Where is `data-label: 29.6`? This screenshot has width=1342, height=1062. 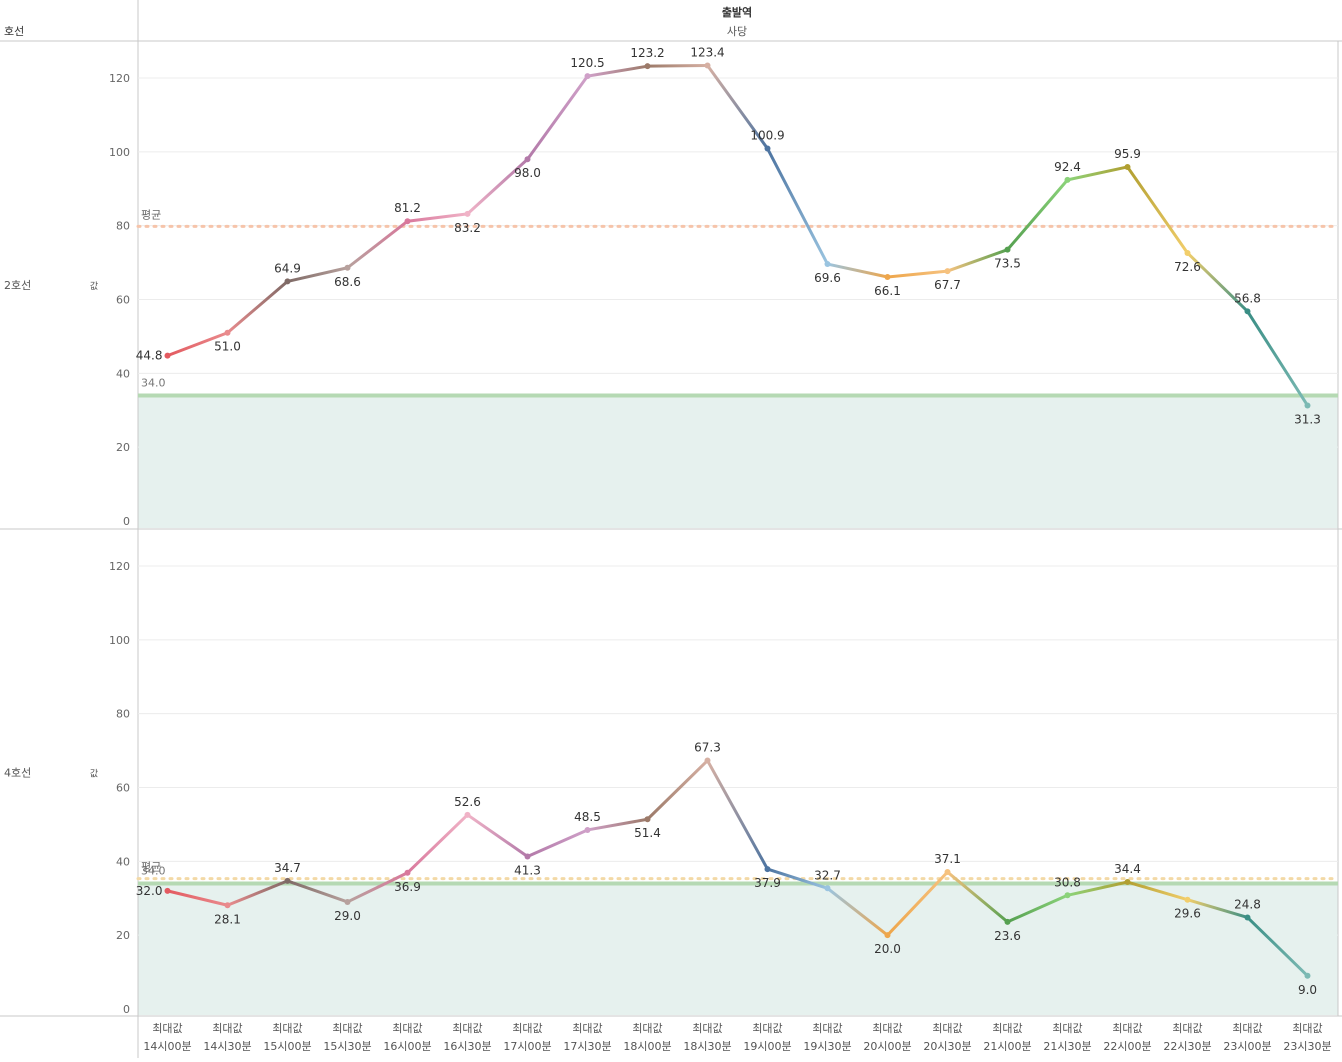
data-label: 29.6 is located at coordinates (1187, 914).